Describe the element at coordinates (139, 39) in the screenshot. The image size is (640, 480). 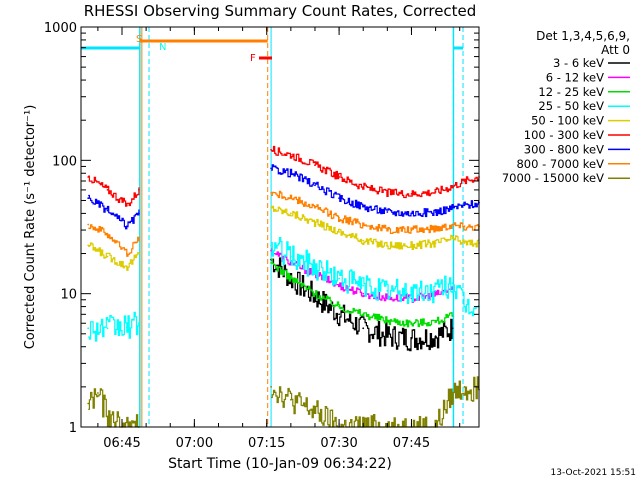
I see `annotation-s: S` at that location.